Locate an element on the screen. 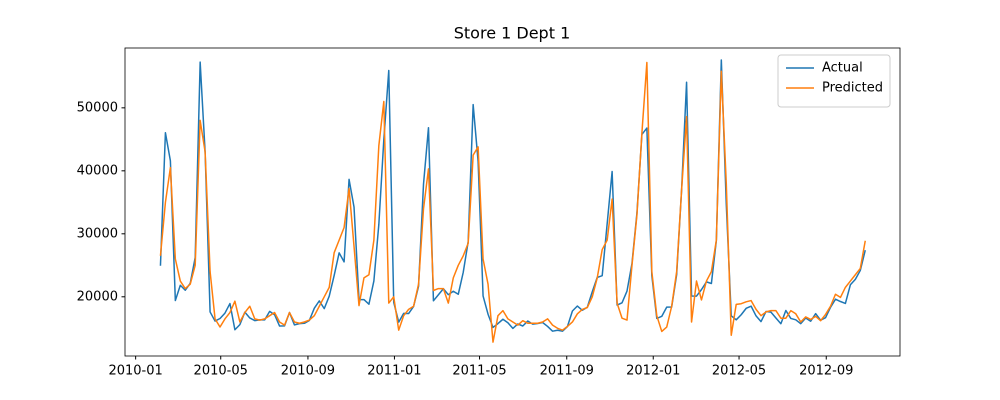 Image resolution: width=1000 pixels, height=400 pixels. x-tick-label: 2012-01 is located at coordinates (653, 371).